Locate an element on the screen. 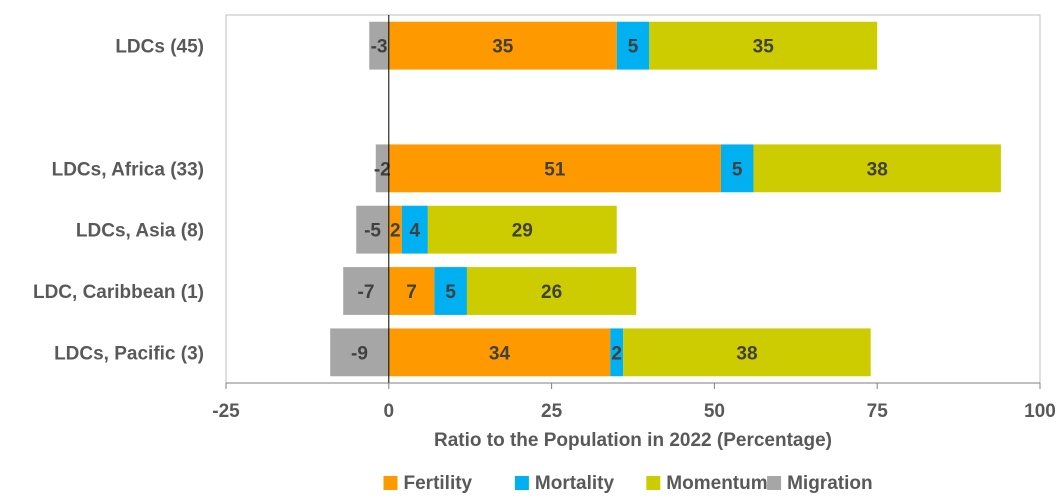 The height and width of the screenshot is (502, 1061). x-tick-label: 100 is located at coordinates (1040, 411).